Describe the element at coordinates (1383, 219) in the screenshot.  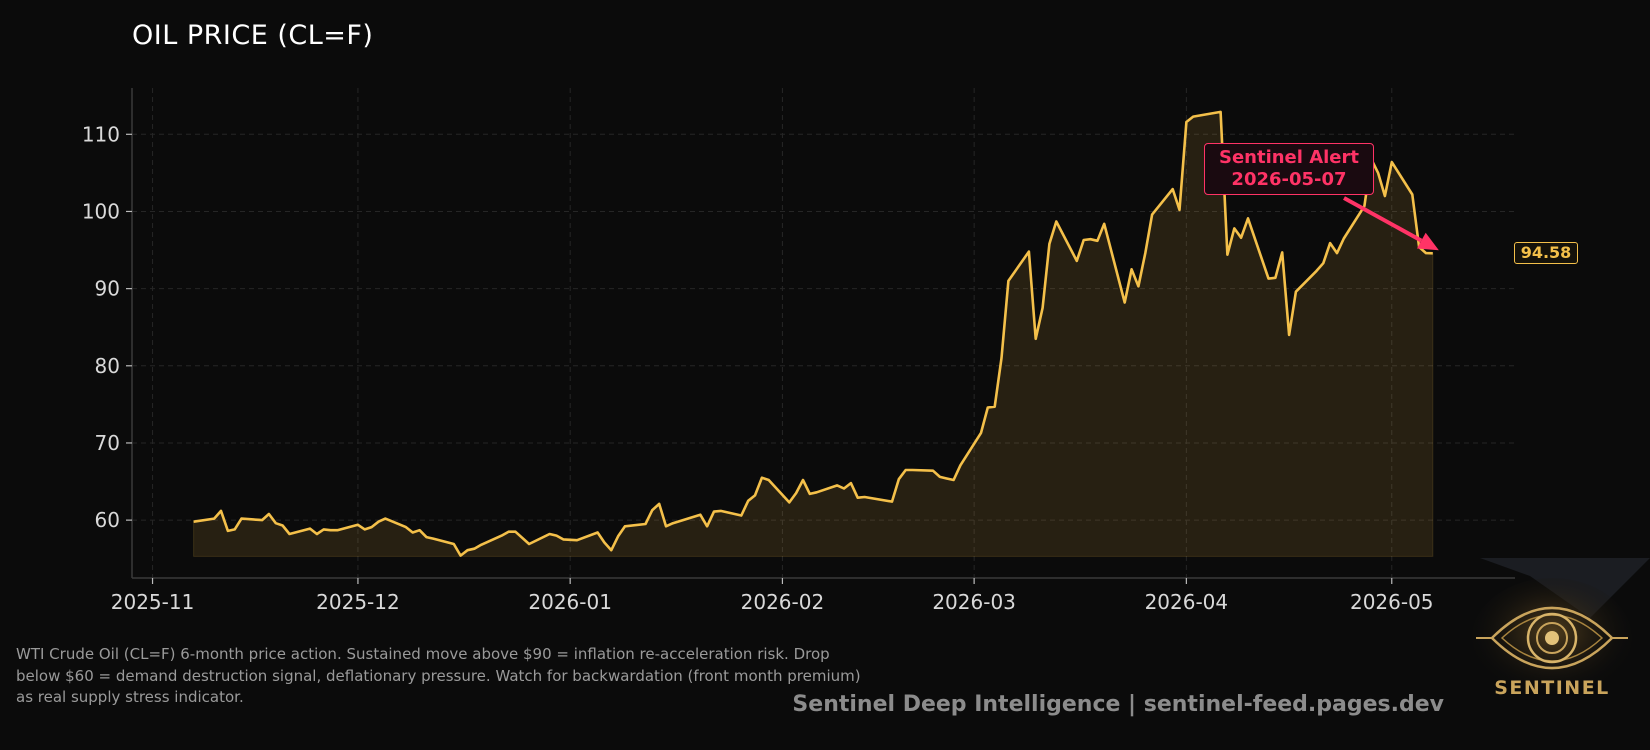
I see `alert-arrow-line` at that location.